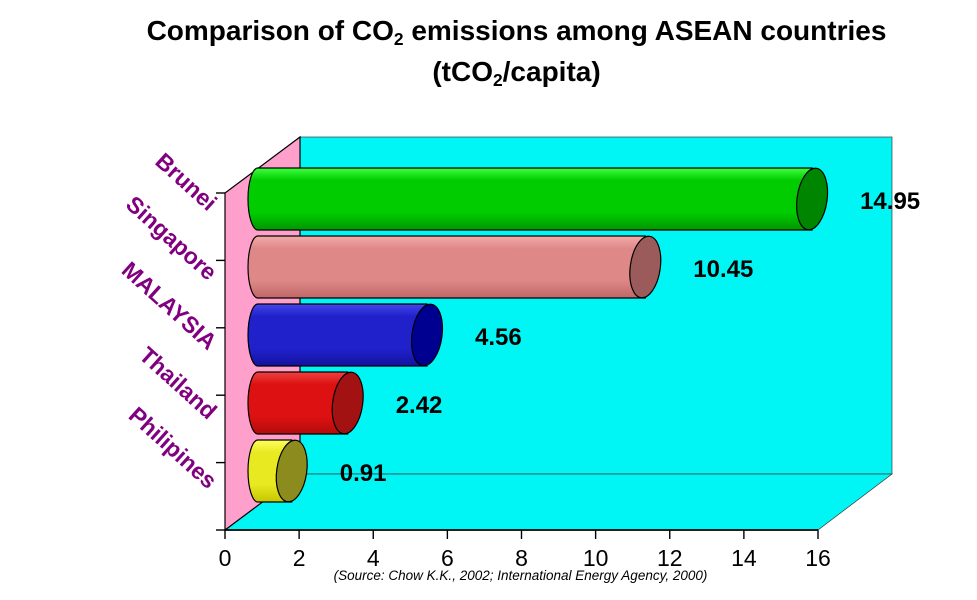 The width and height of the screenshot is (977, 600). I want to click on x-tick-label: 16, so click(818, 558).